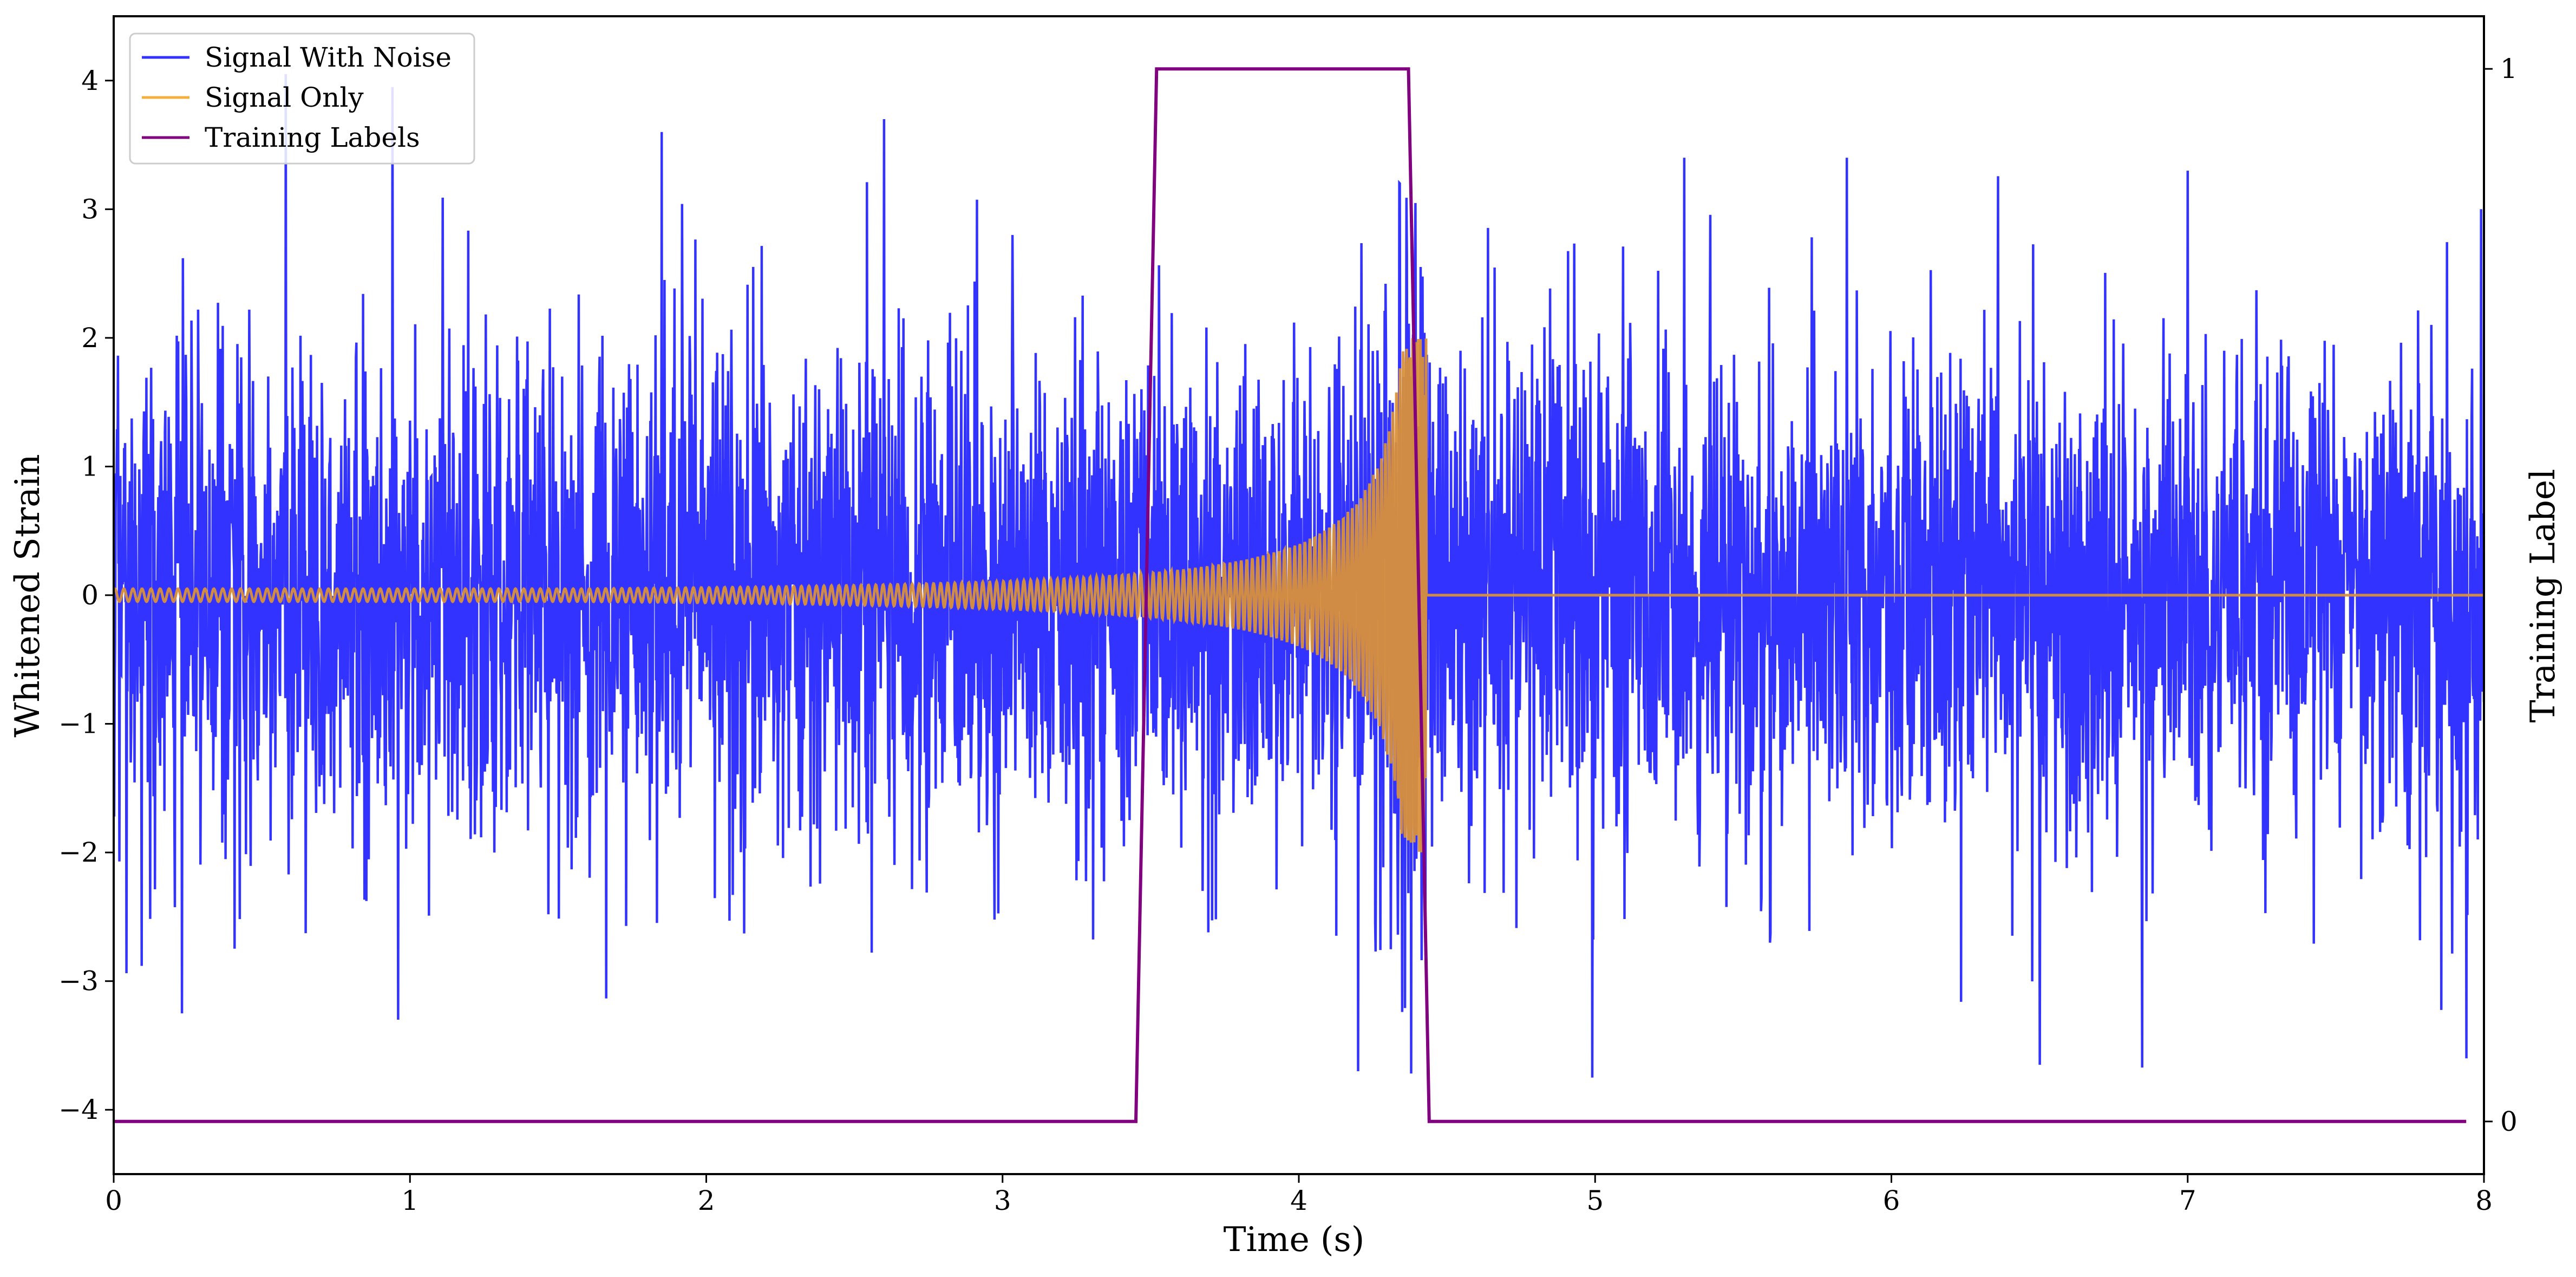 The width and height of the screenshot is (2576, 1277). I want to click on y-tick-label: −2, so click(78, 852).